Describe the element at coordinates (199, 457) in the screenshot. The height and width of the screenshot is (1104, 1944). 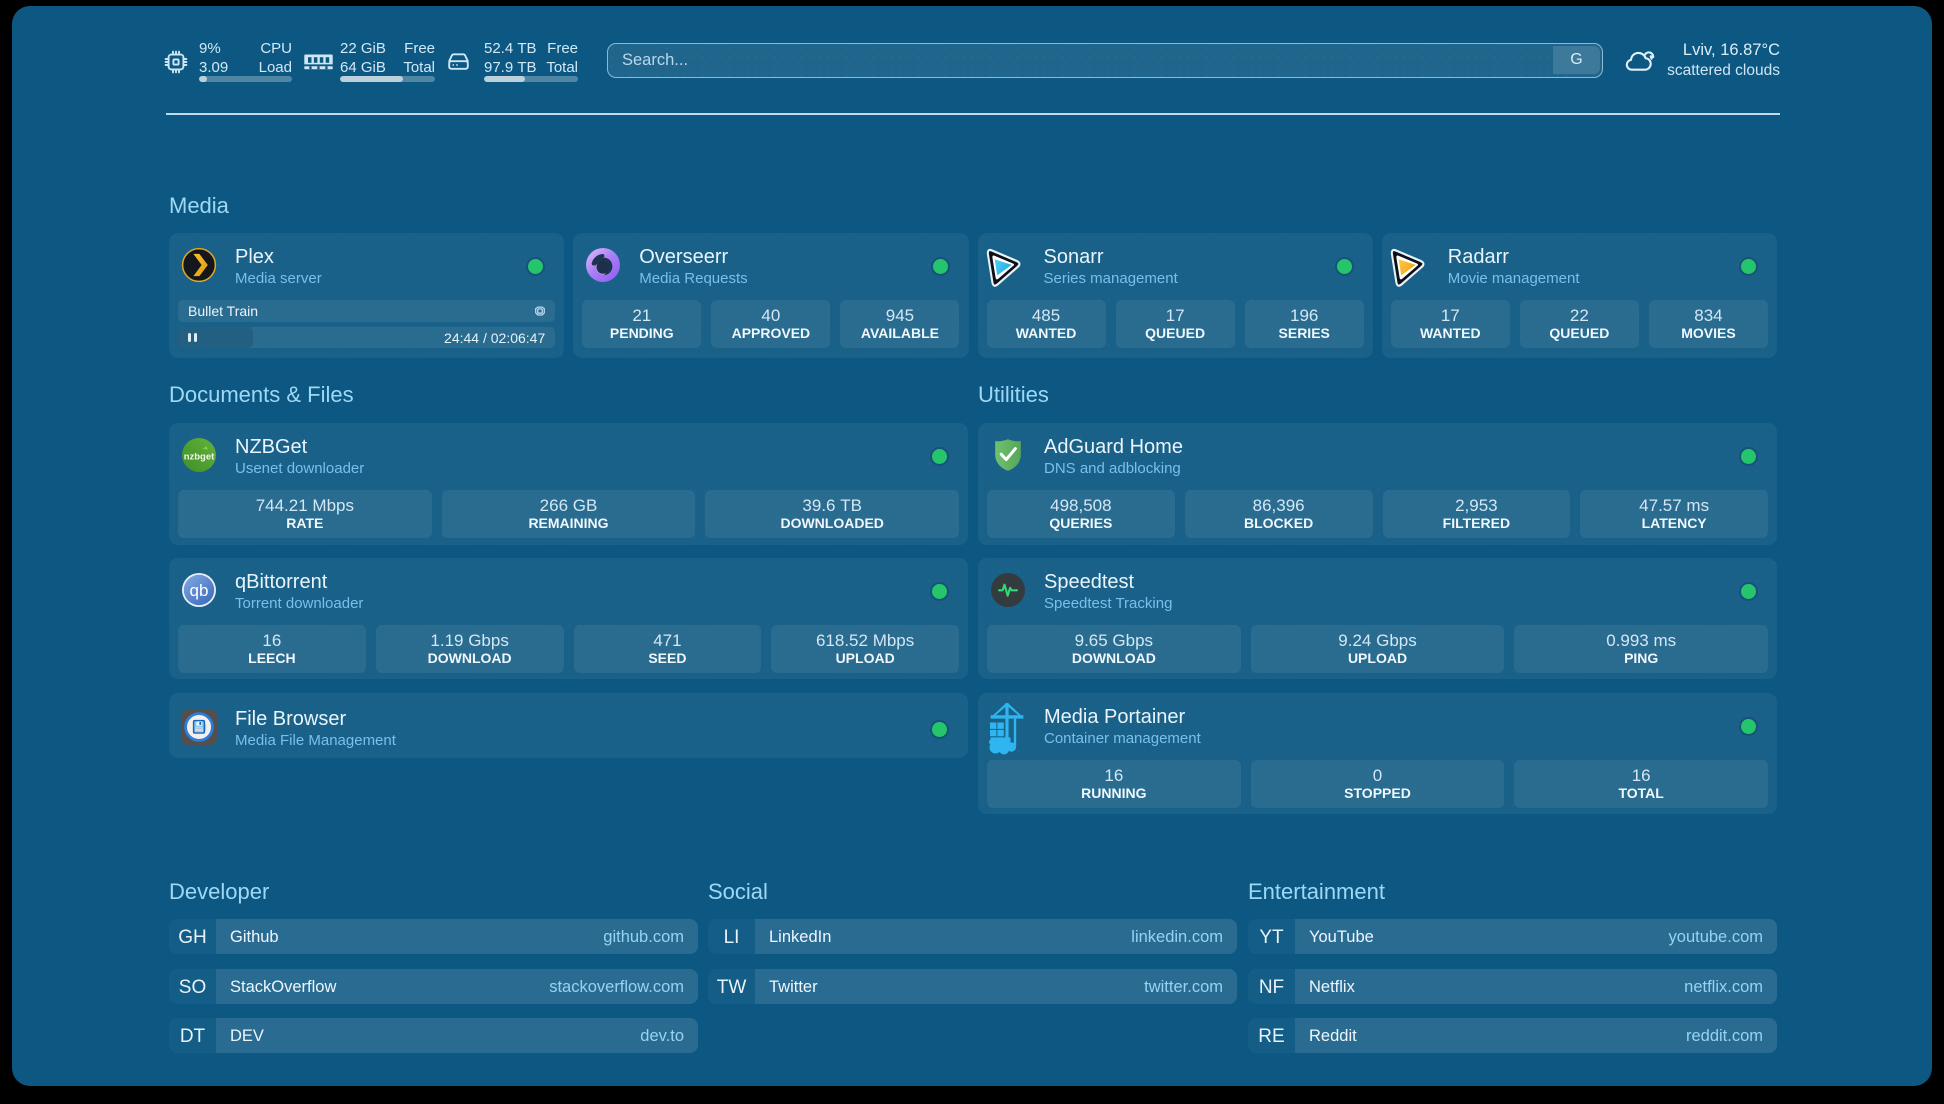
I see `svg-text: nzbget` at that location.